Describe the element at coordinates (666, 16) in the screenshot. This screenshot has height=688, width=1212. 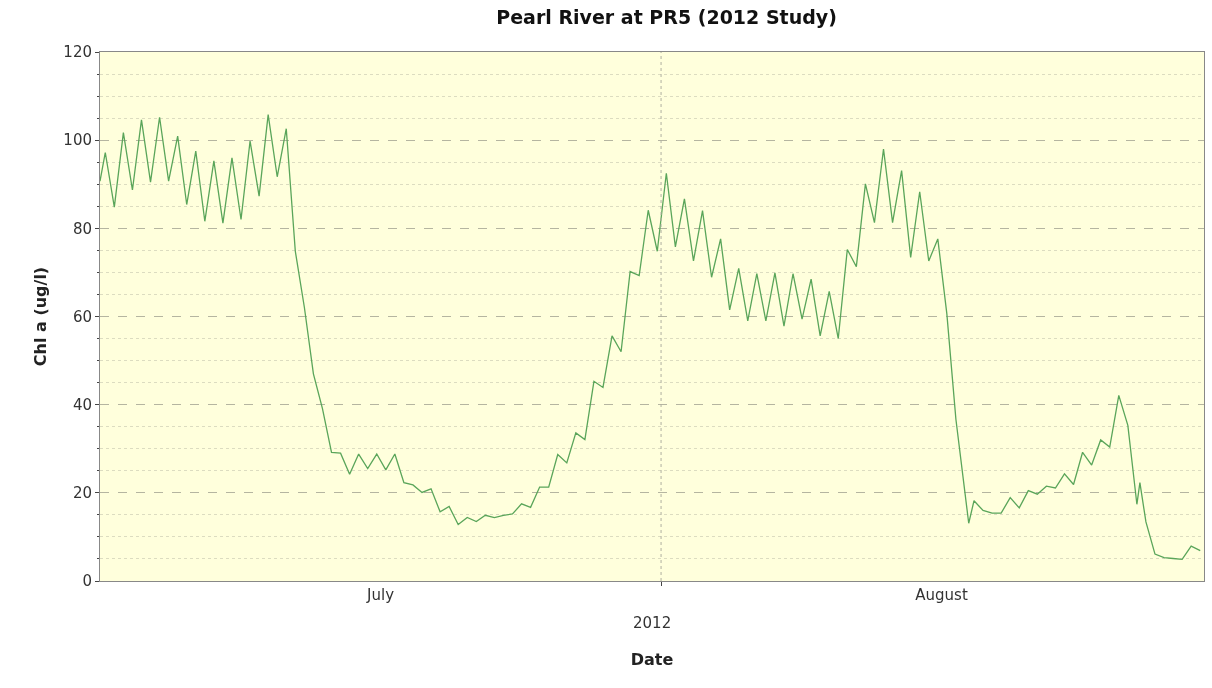
I see `chart-title: Pearl River at PR5 (2012 Study)` at that location.